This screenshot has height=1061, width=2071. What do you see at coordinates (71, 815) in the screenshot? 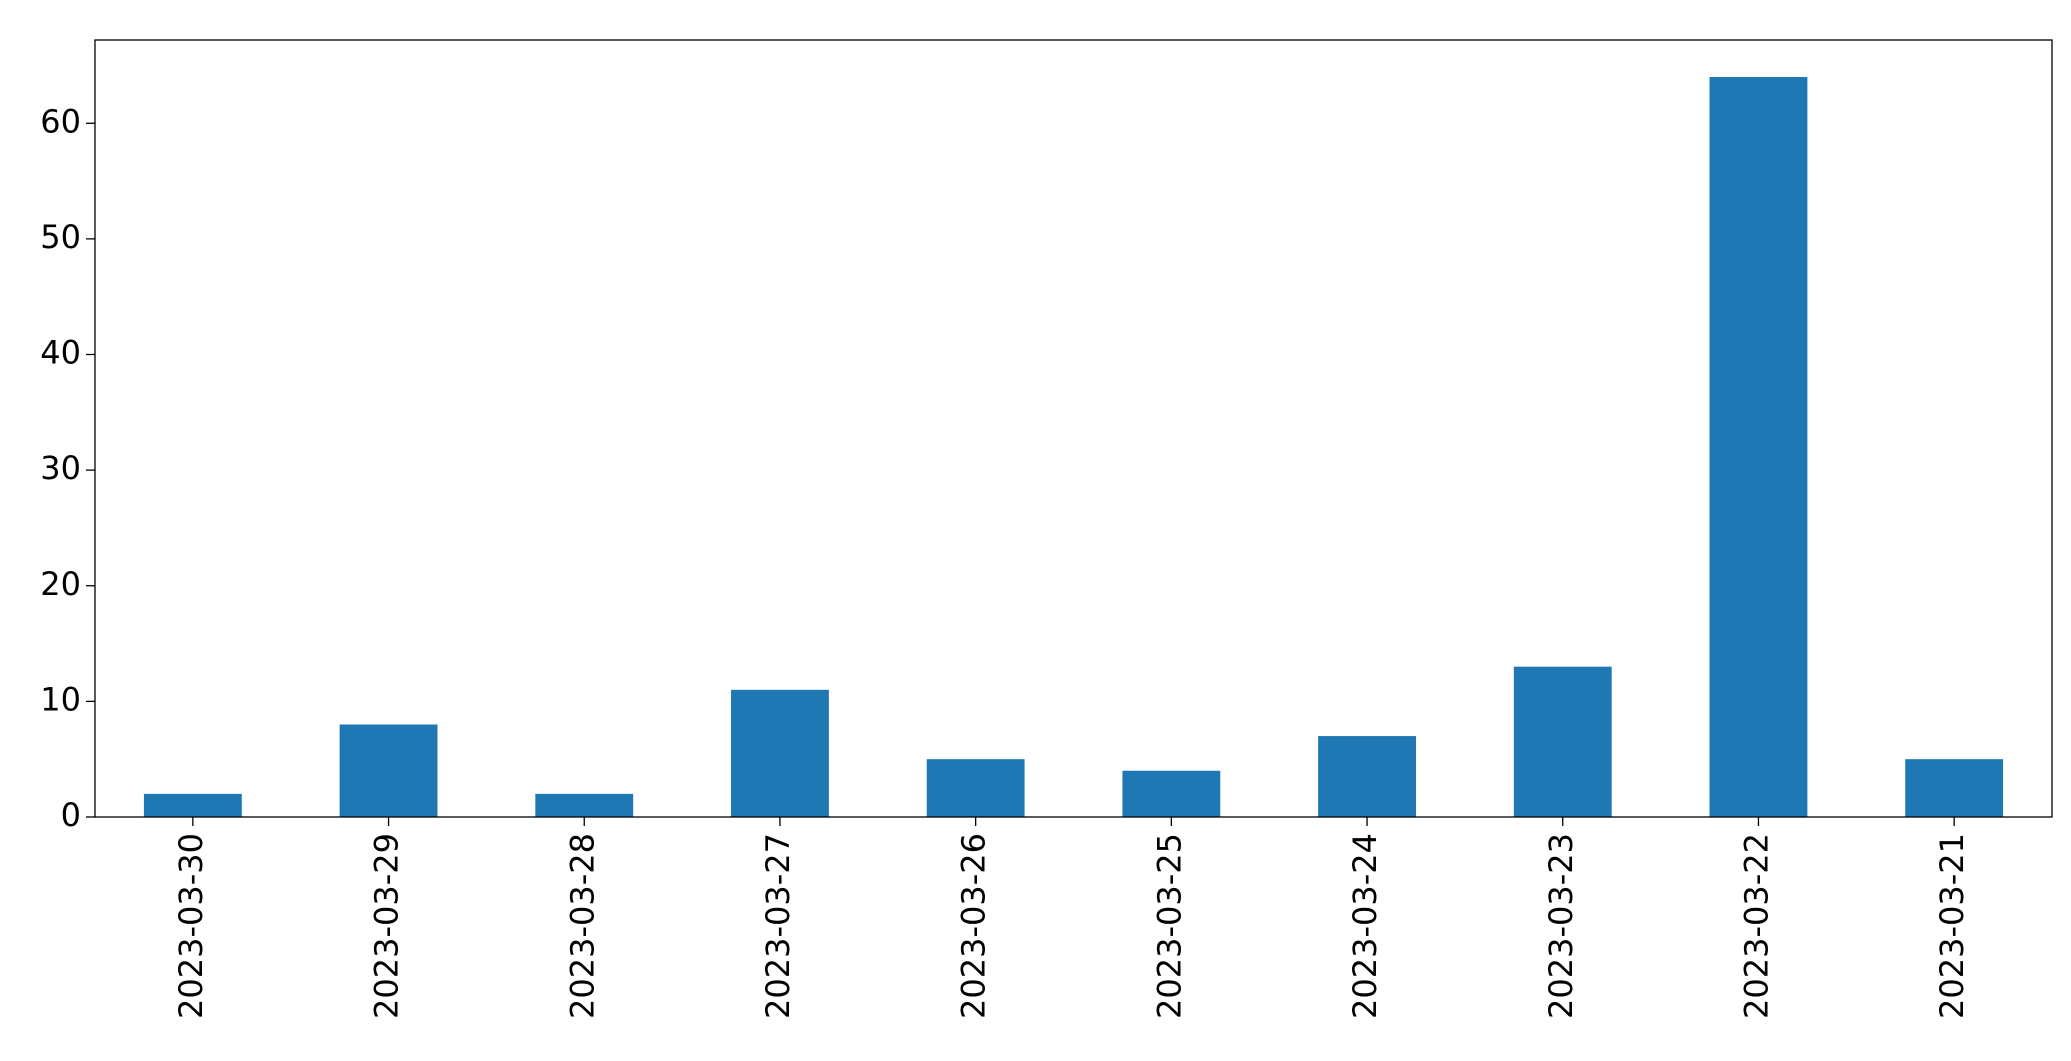
I see `y-tick-label: 0` at bounding box center [71, 815].